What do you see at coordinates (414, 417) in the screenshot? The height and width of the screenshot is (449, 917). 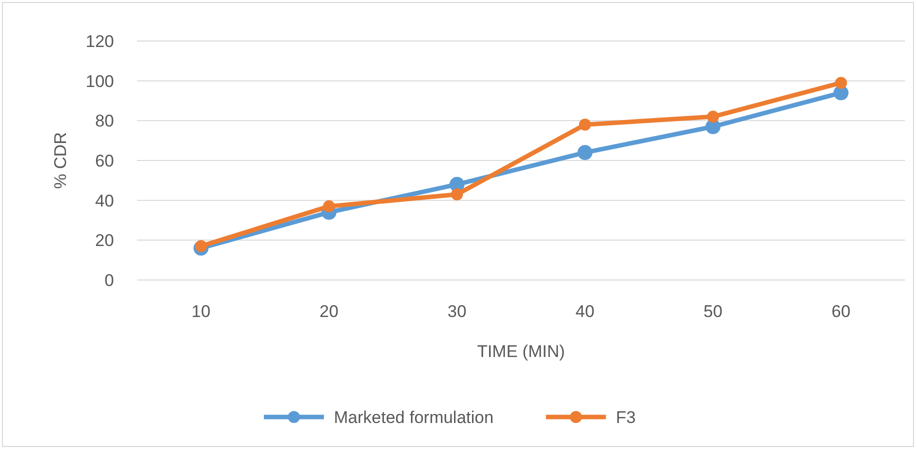 I see `legend-label: Marketed formulation` at bounding box center [414, 417].